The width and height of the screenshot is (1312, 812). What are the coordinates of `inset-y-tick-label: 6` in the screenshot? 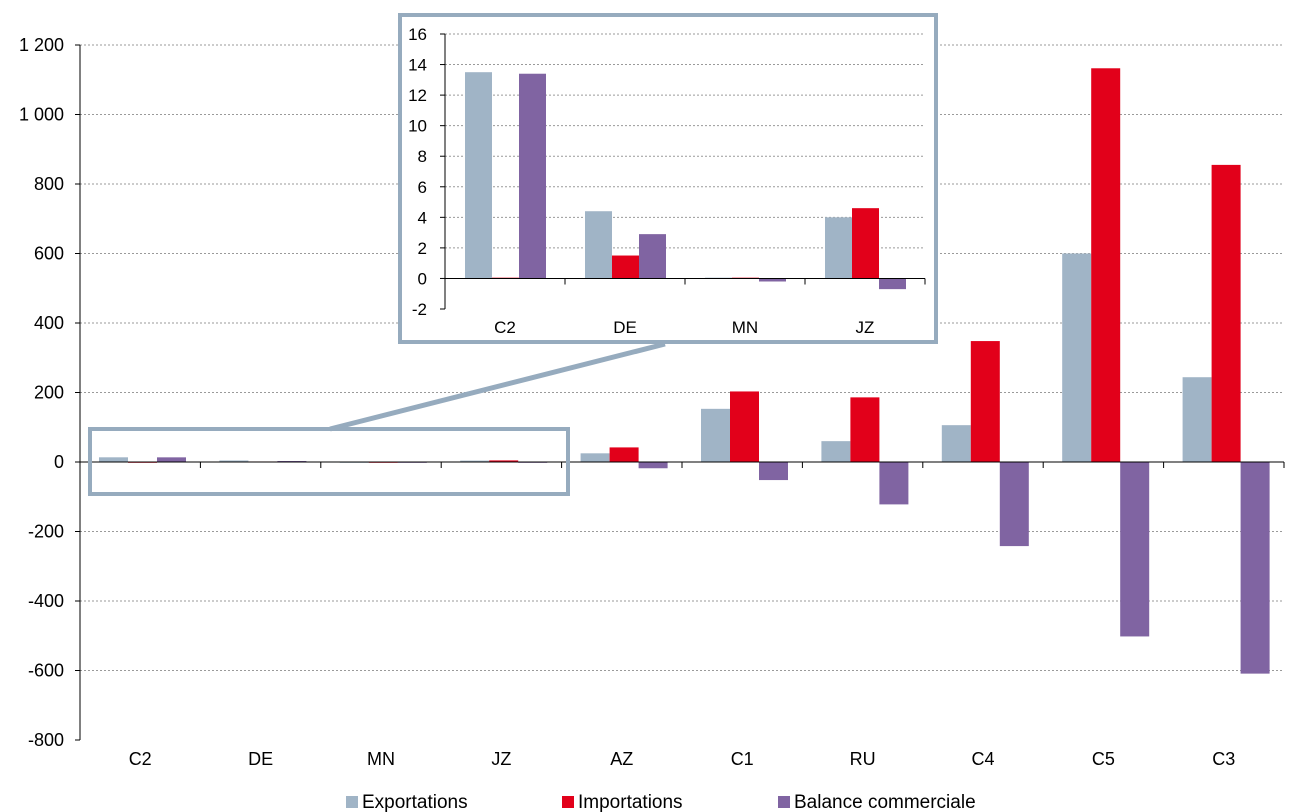 It's located at (422, 187).